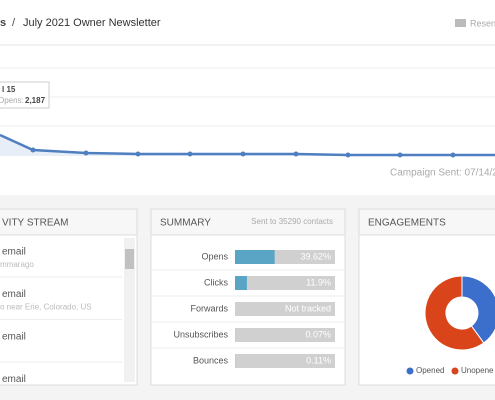 Image resolution: width=495 pixels, height=400 pixels. Describe the element at coordinates (315, 256) in the screenshot. I see `summary-value: 39.62%` at that location.